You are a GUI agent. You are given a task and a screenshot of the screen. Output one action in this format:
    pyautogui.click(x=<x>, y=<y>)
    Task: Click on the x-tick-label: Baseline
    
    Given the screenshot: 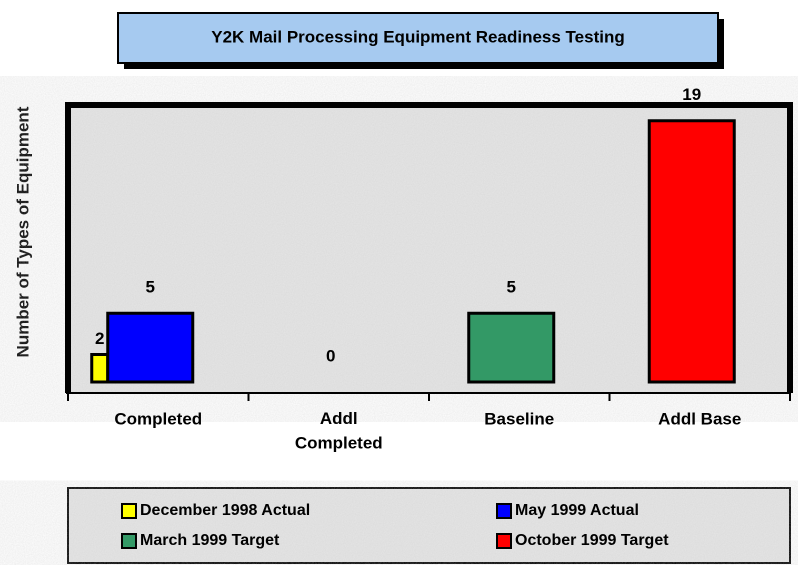 What is the action you would take?
    pyautogui.click(x=519, y=418)
    